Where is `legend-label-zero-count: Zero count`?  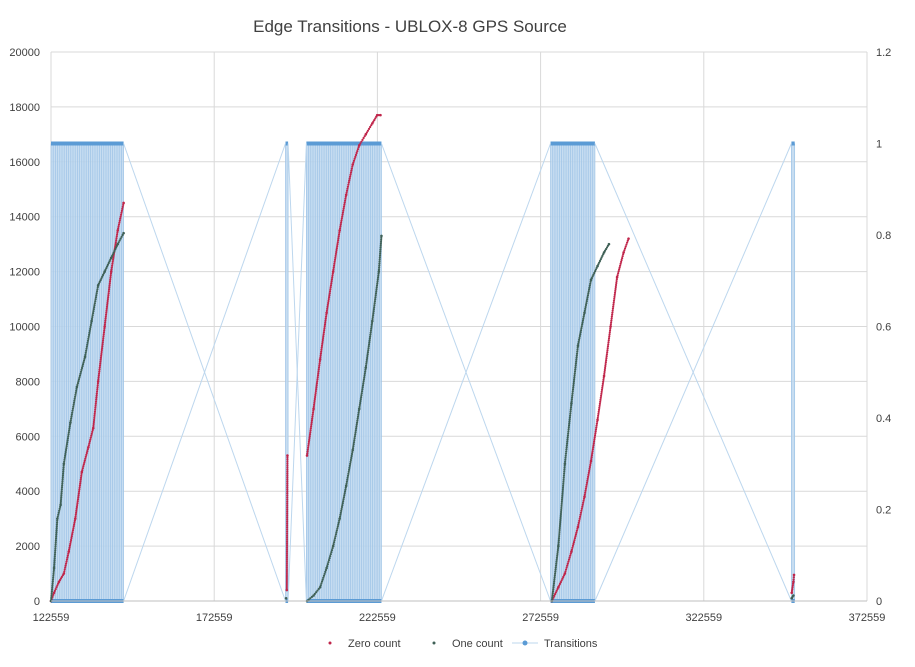 legend-label-zero-count: Zero count is located at coordinates (374, 644).